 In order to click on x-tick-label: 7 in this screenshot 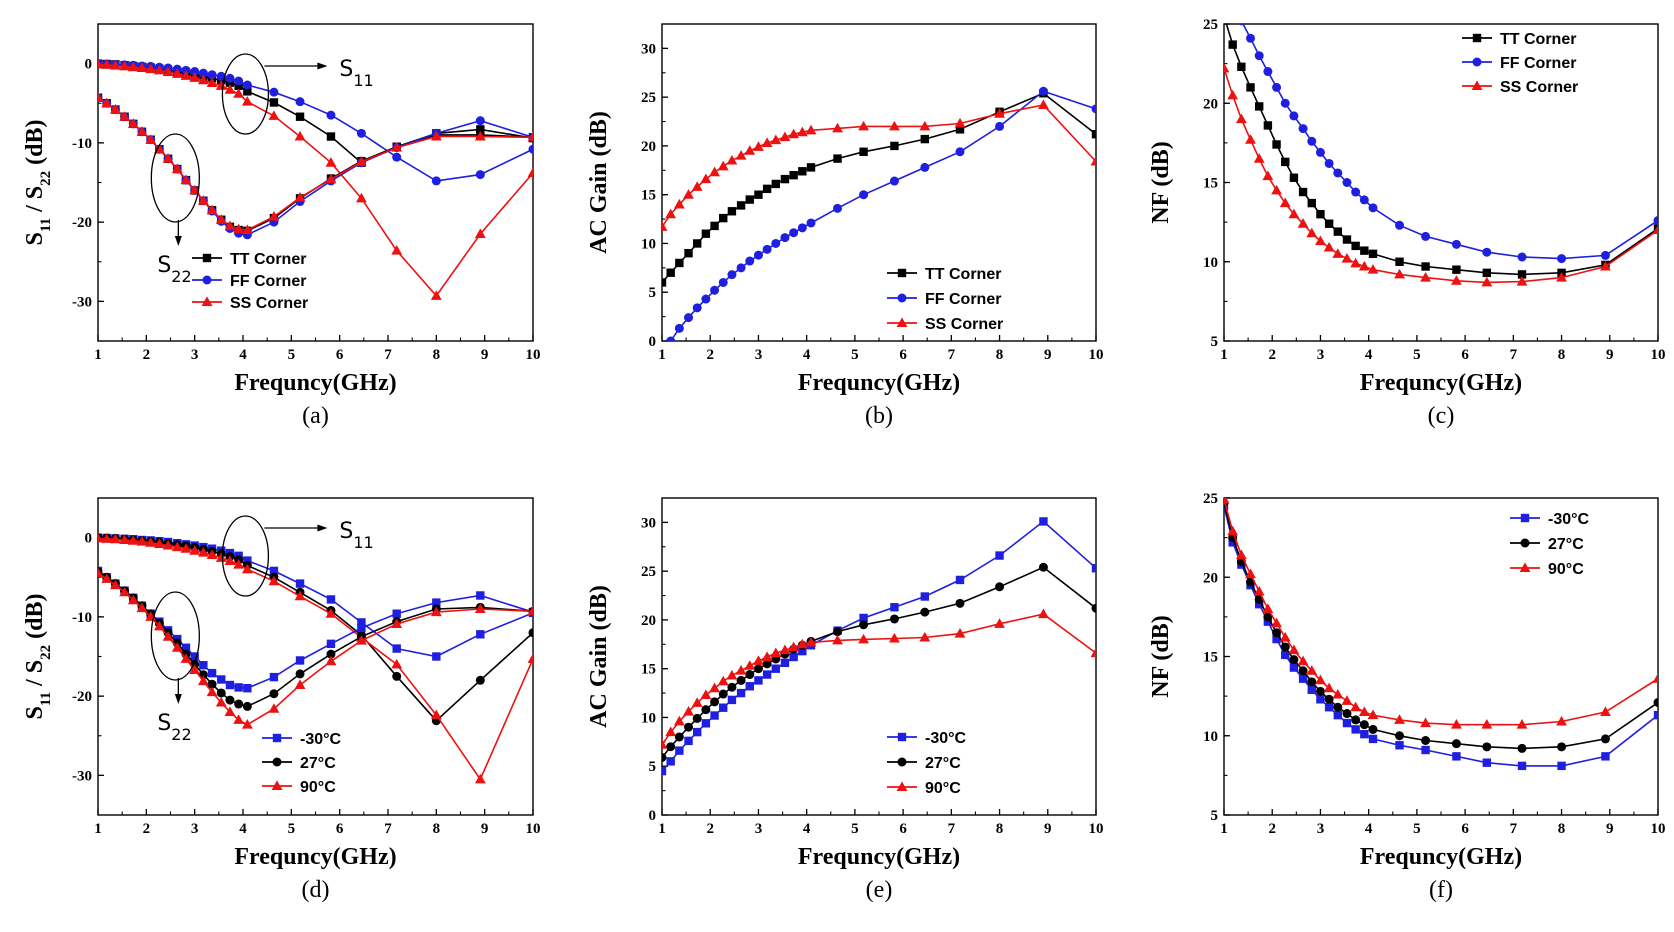, I will do `click(952, 355)`.